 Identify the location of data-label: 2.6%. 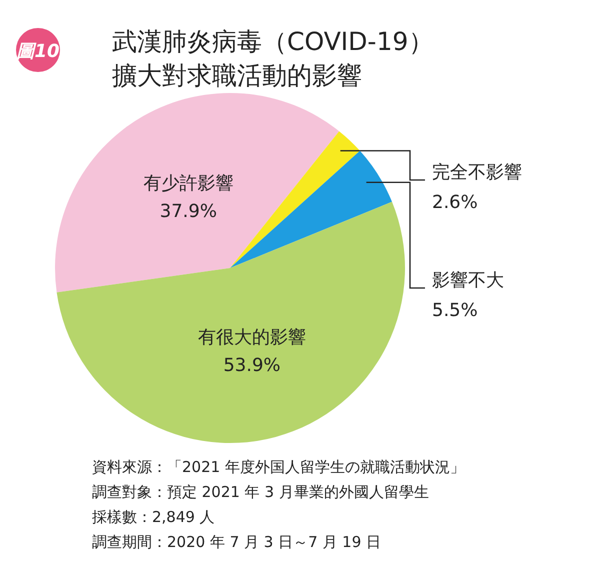
(455, 202).